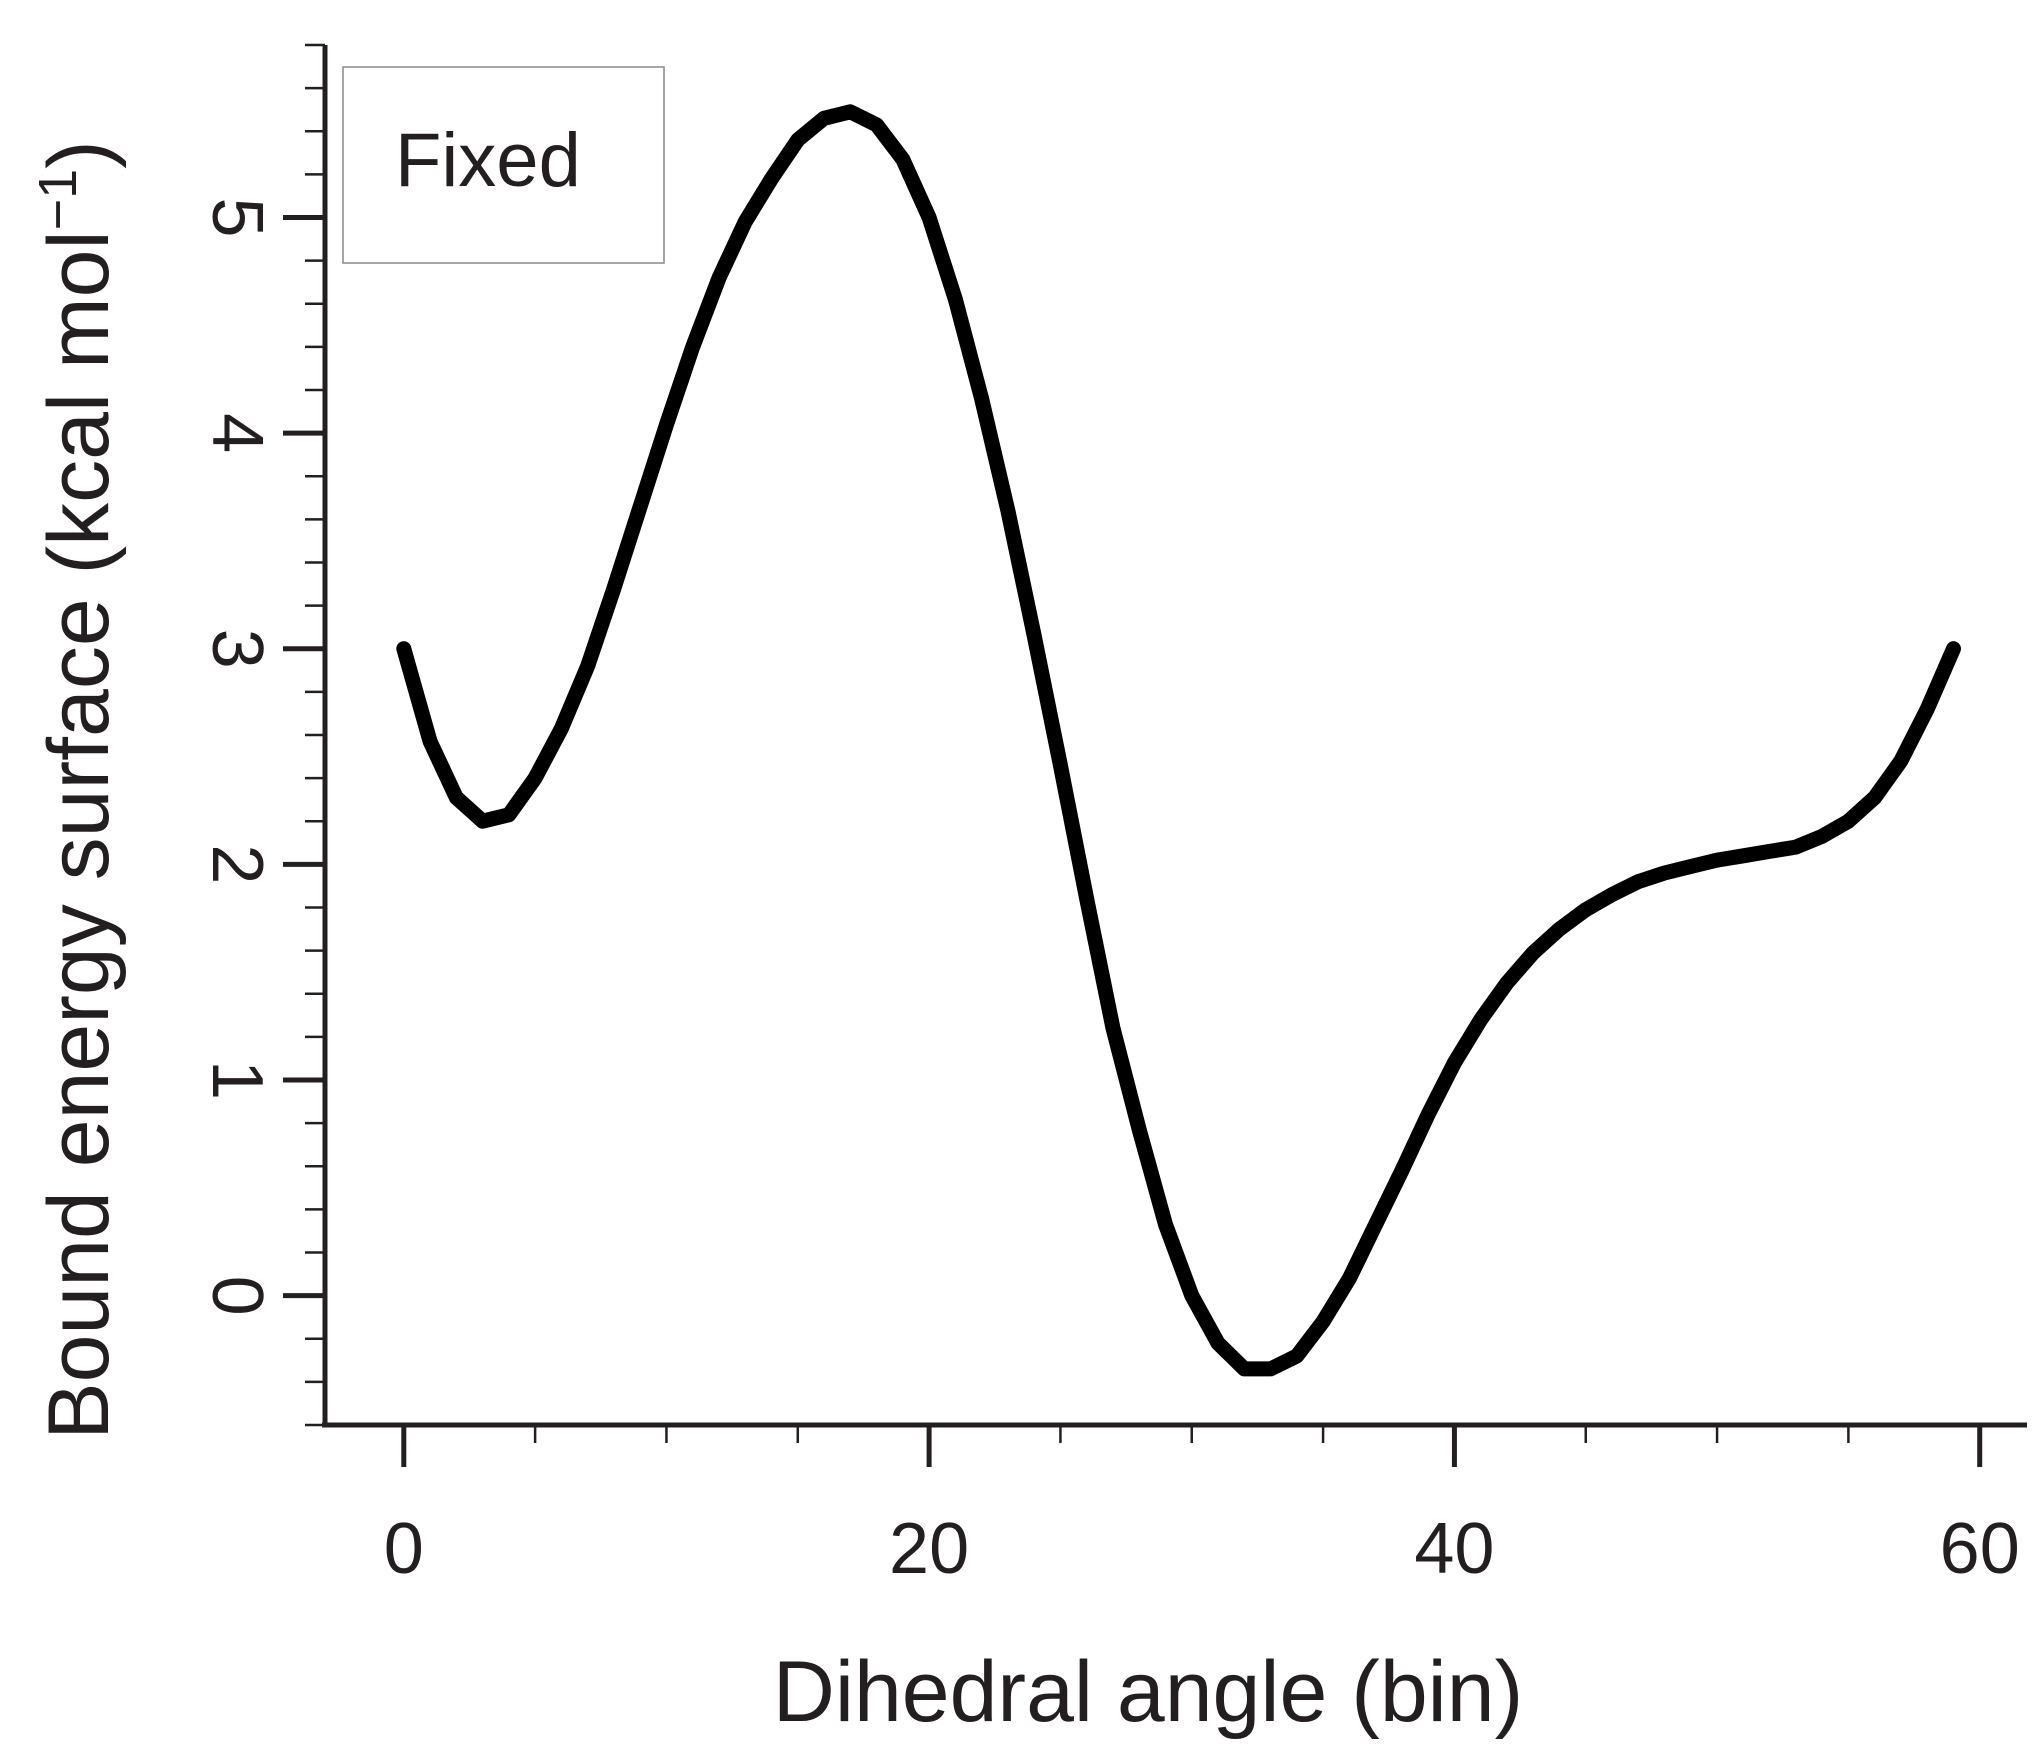 This screenshot has width=2034, height=1747. I want to click on y-tick-label: 4, so click(237, 433).